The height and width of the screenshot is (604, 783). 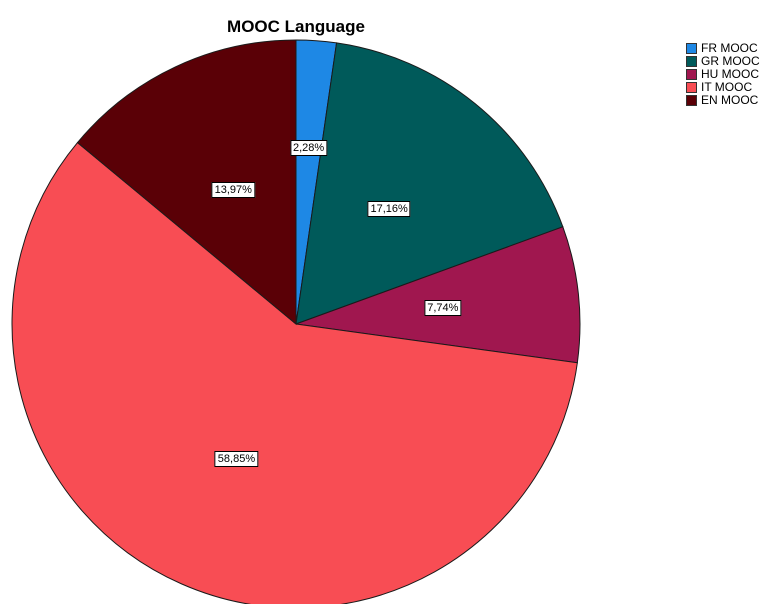 What do you see at coordinates (296, 26) in the screenshot?
I see `chart-title: MOOC Language` at bounding box center [296, 26].